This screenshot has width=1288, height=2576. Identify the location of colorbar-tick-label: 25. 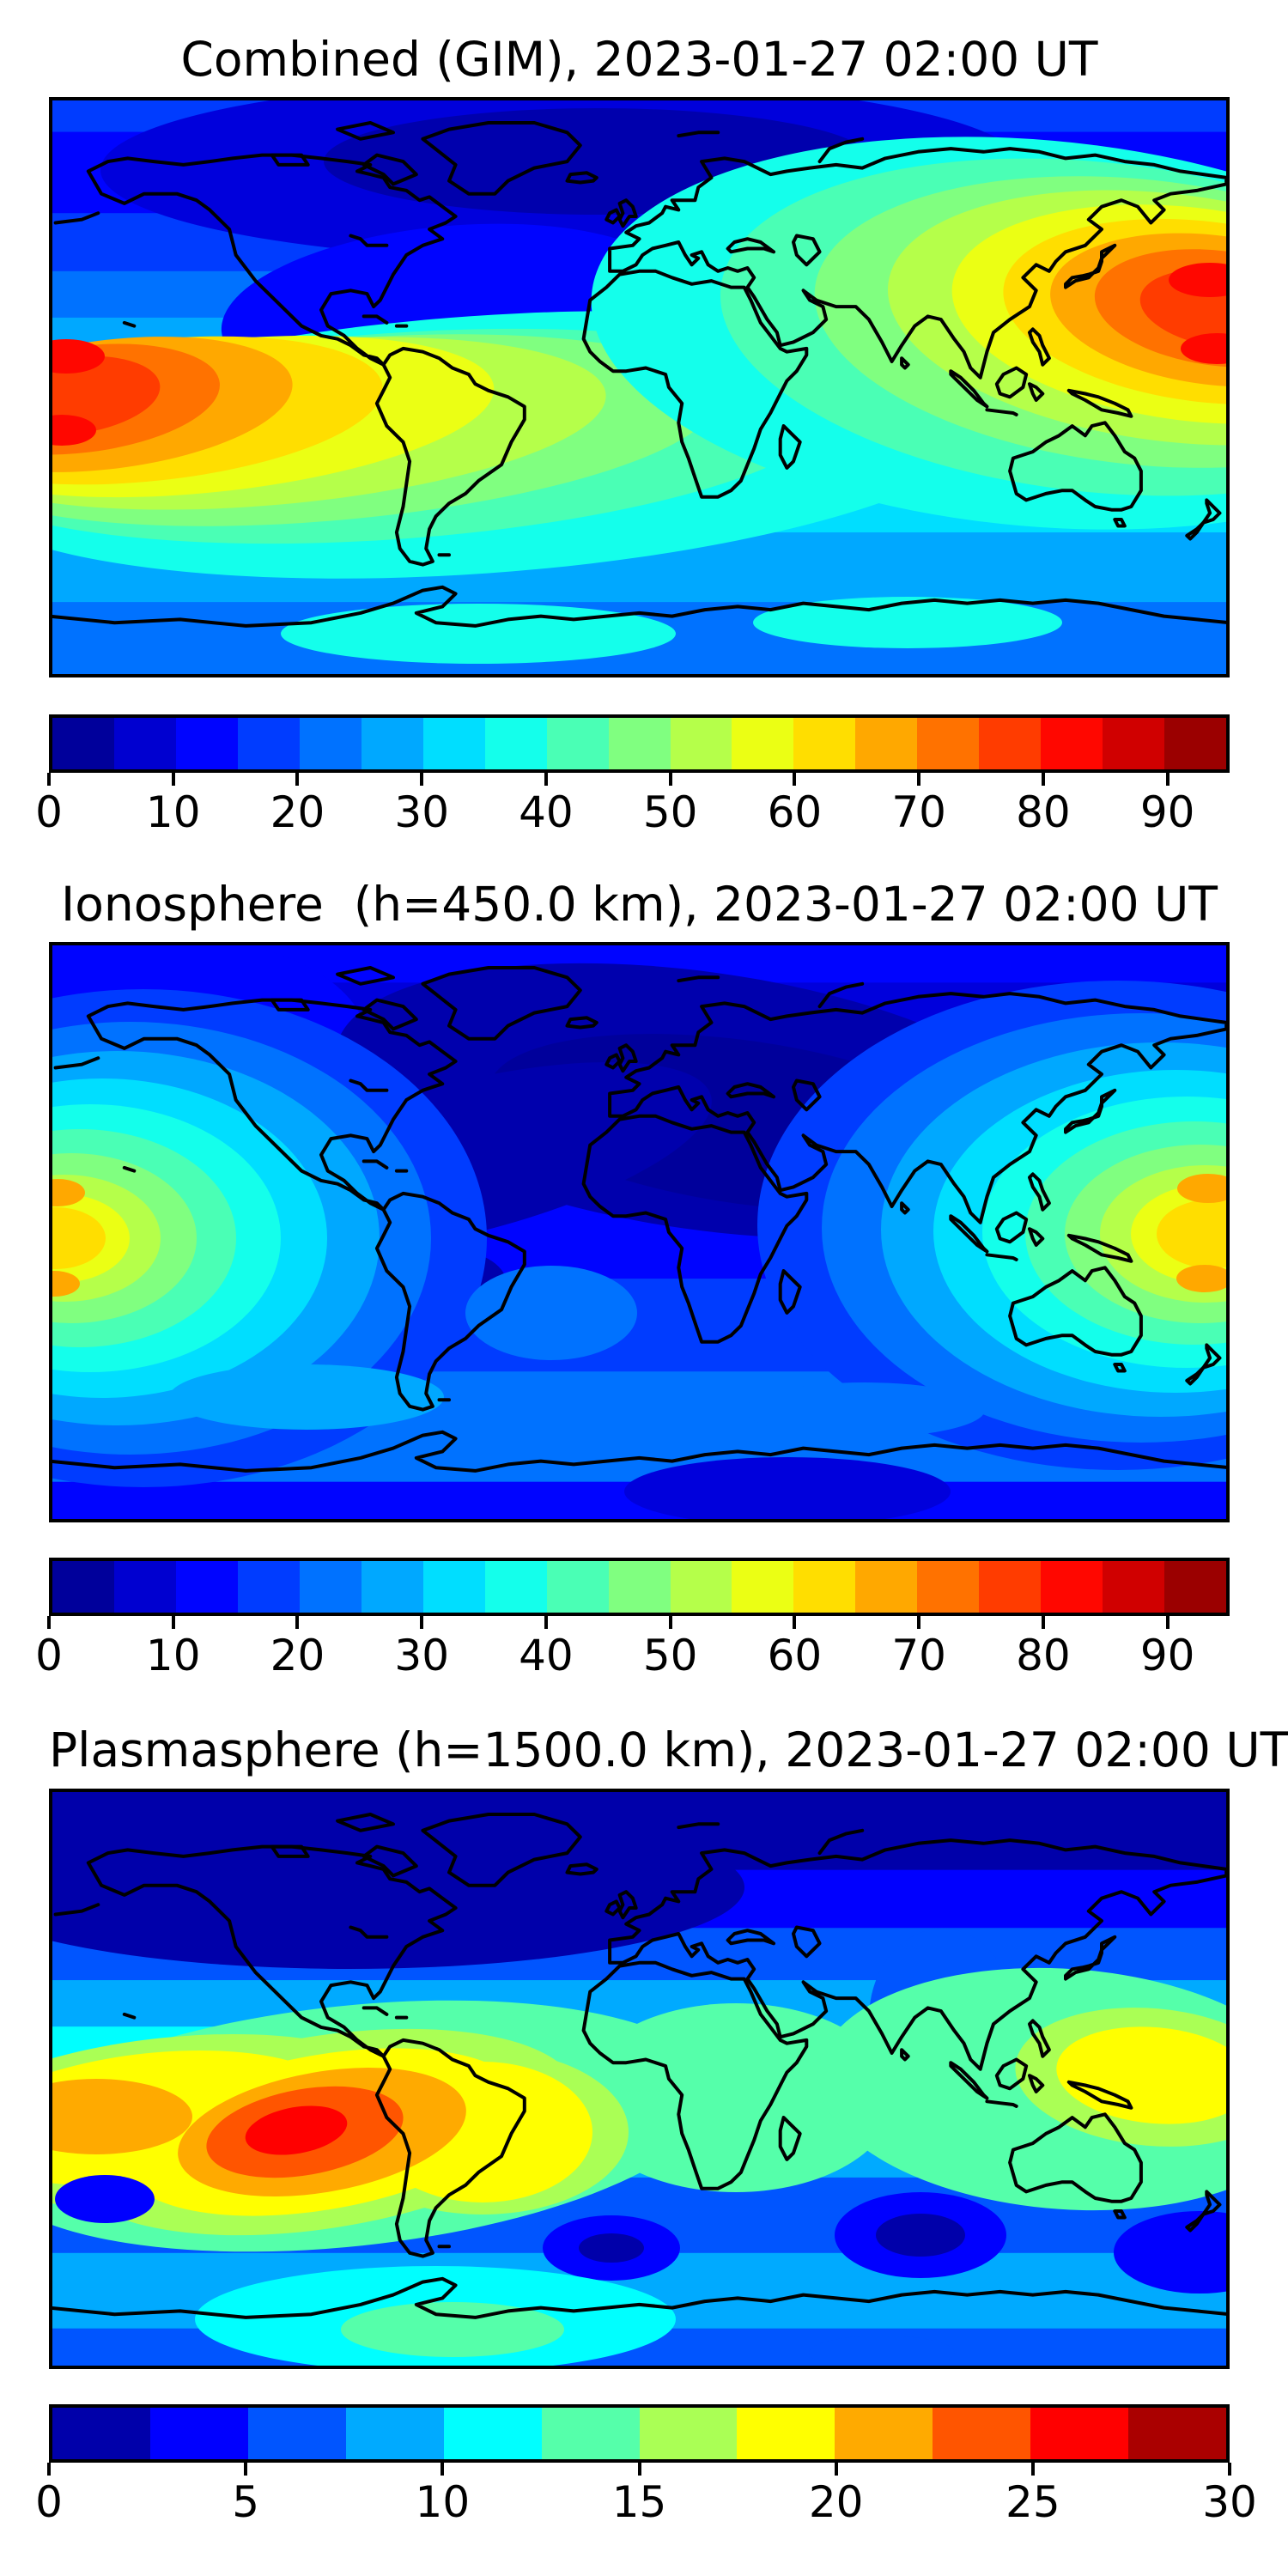
(1032, 2502).